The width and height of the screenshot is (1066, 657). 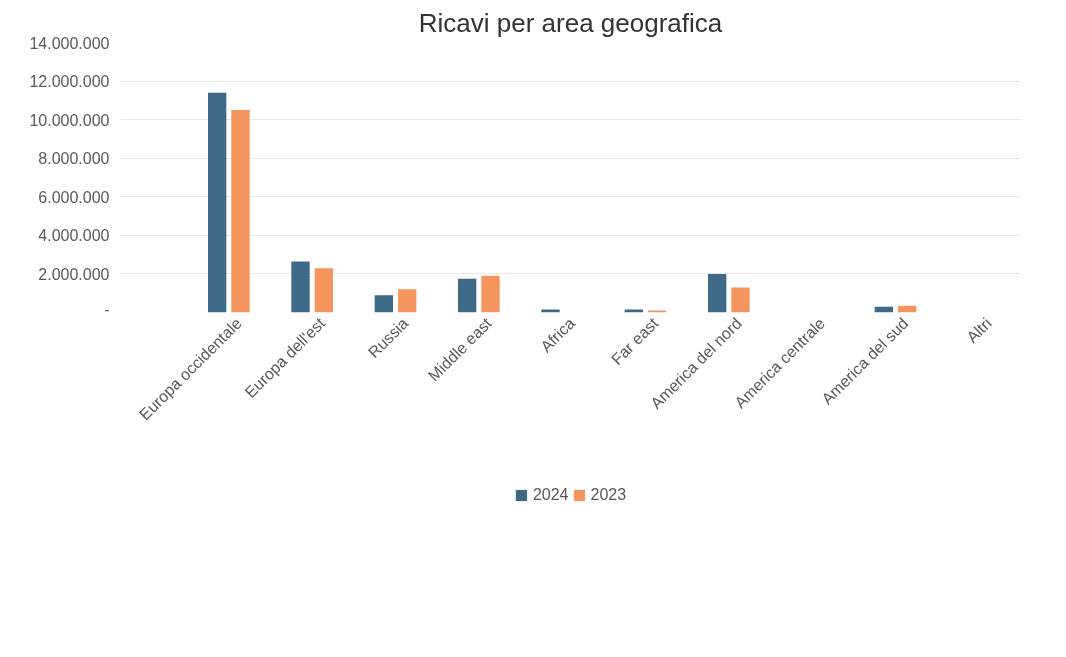 I want to click on y-tick-label: 12.000.000, so click(x=69, y=82).